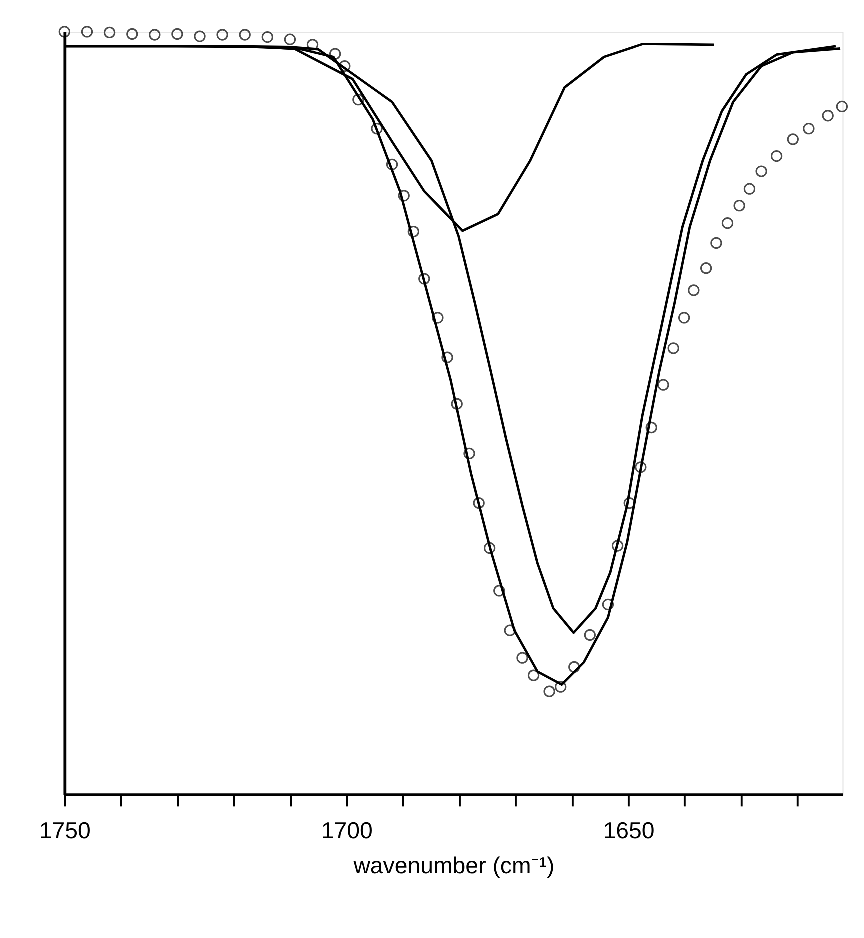 The height and width of the screenshot is (938, 864). I want to click on x-tick-label: 1700, so click(347, 831).